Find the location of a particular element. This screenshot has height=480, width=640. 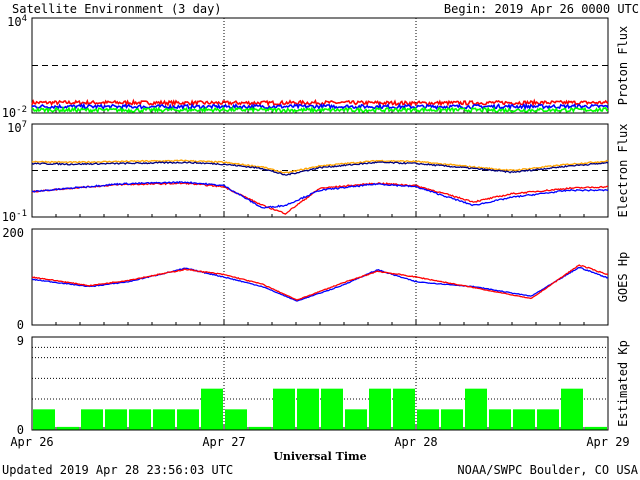

y-axis-label: Proton Flux is located at coordinates (623, 65).